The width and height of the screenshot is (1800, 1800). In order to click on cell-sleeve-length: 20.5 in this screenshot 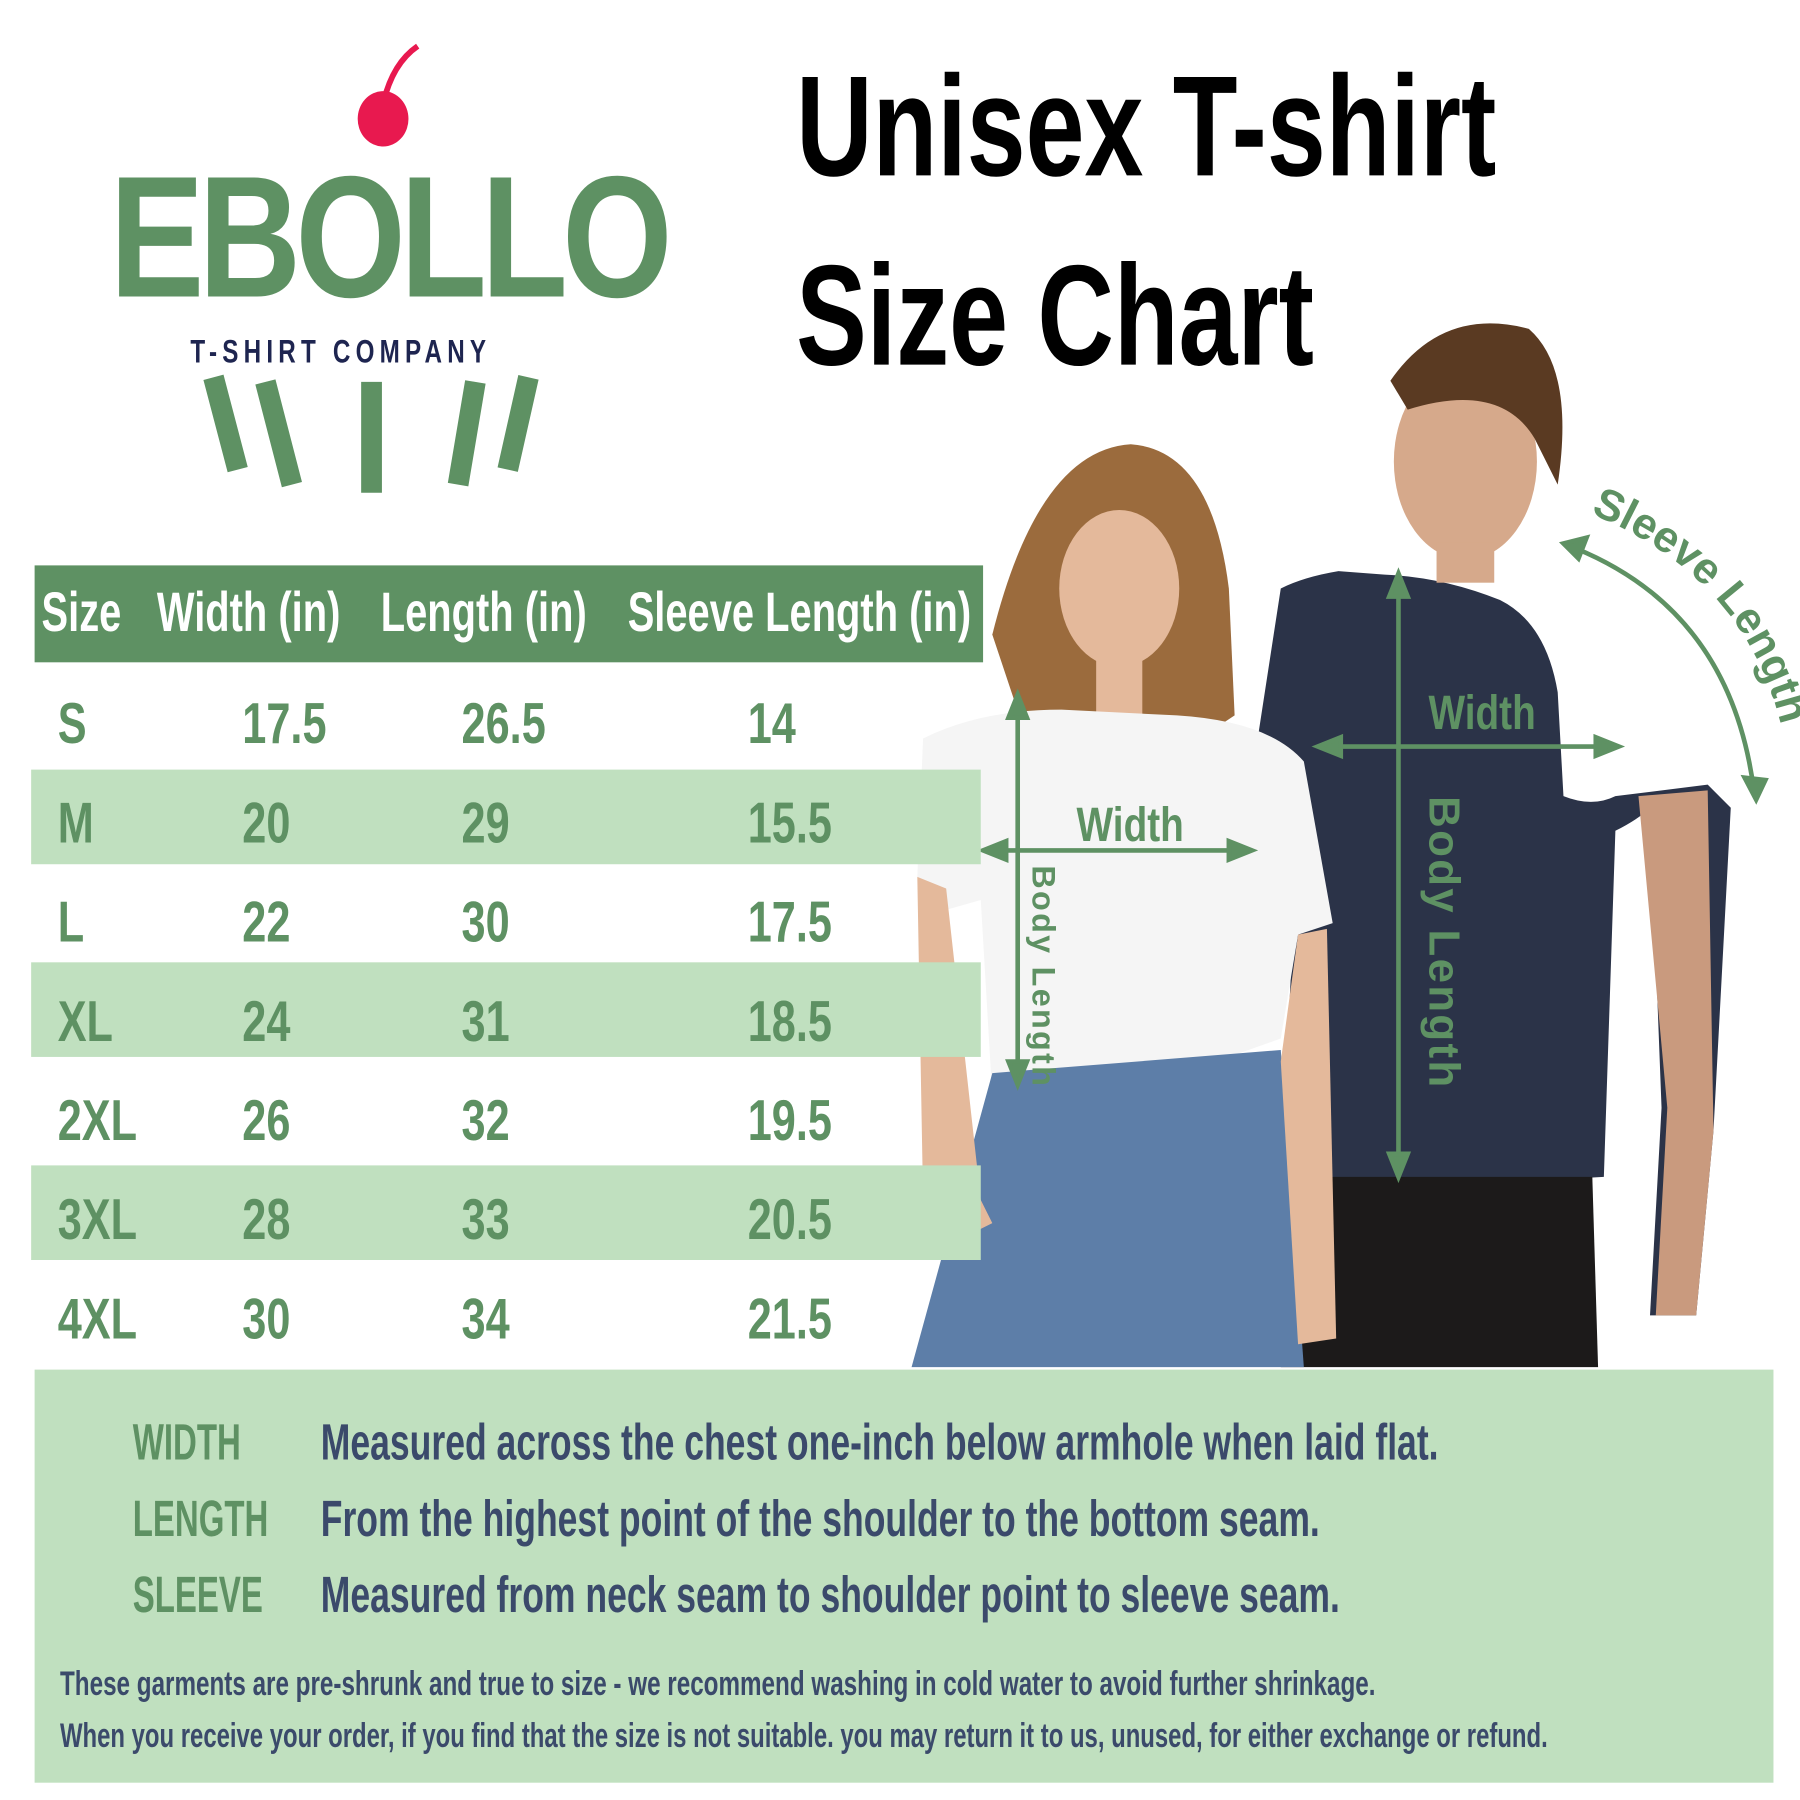, I will do `click(789, 1219)`.